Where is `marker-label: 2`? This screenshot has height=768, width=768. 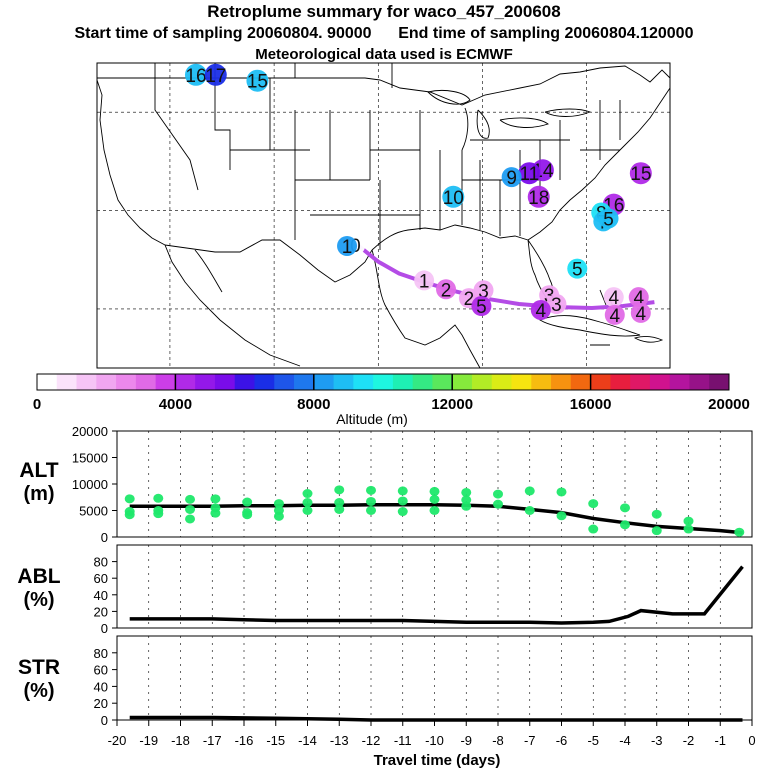
marker-label: 2 is located at coordinates (469, 299).